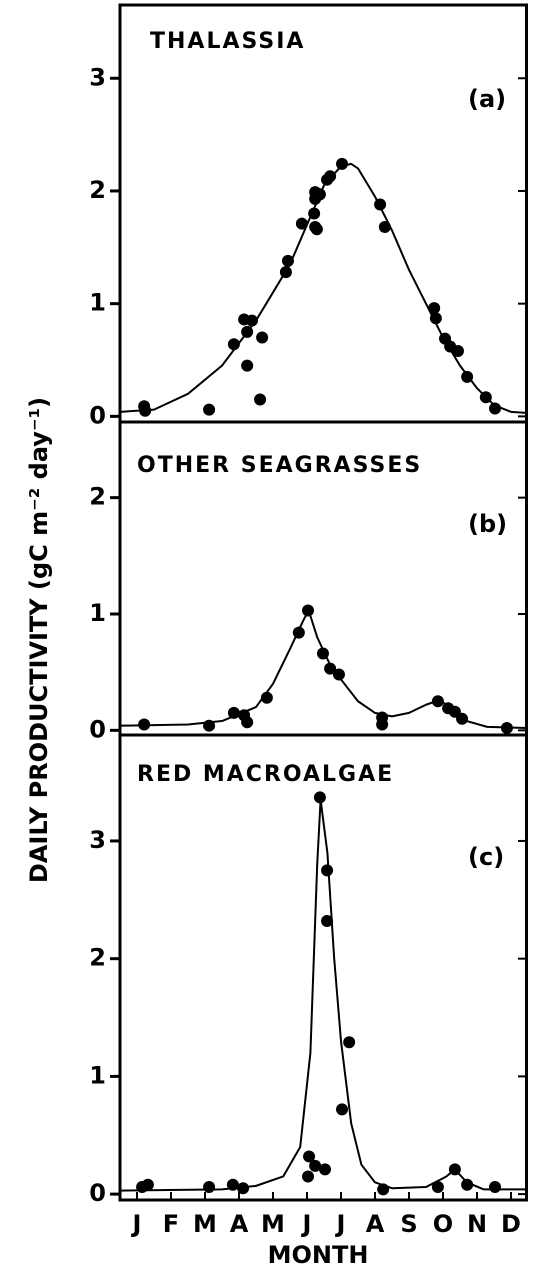  What do you see at coordinates (318, 1255) in the screenshot?
I see `x-axis-label: MONTH` at bounding box center [318, 1255].